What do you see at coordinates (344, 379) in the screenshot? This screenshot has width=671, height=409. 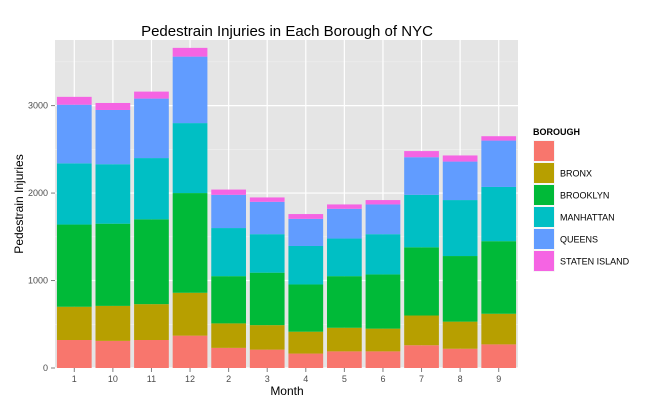 I see `x-tick-label: 5` at bounding box center [344, 379].